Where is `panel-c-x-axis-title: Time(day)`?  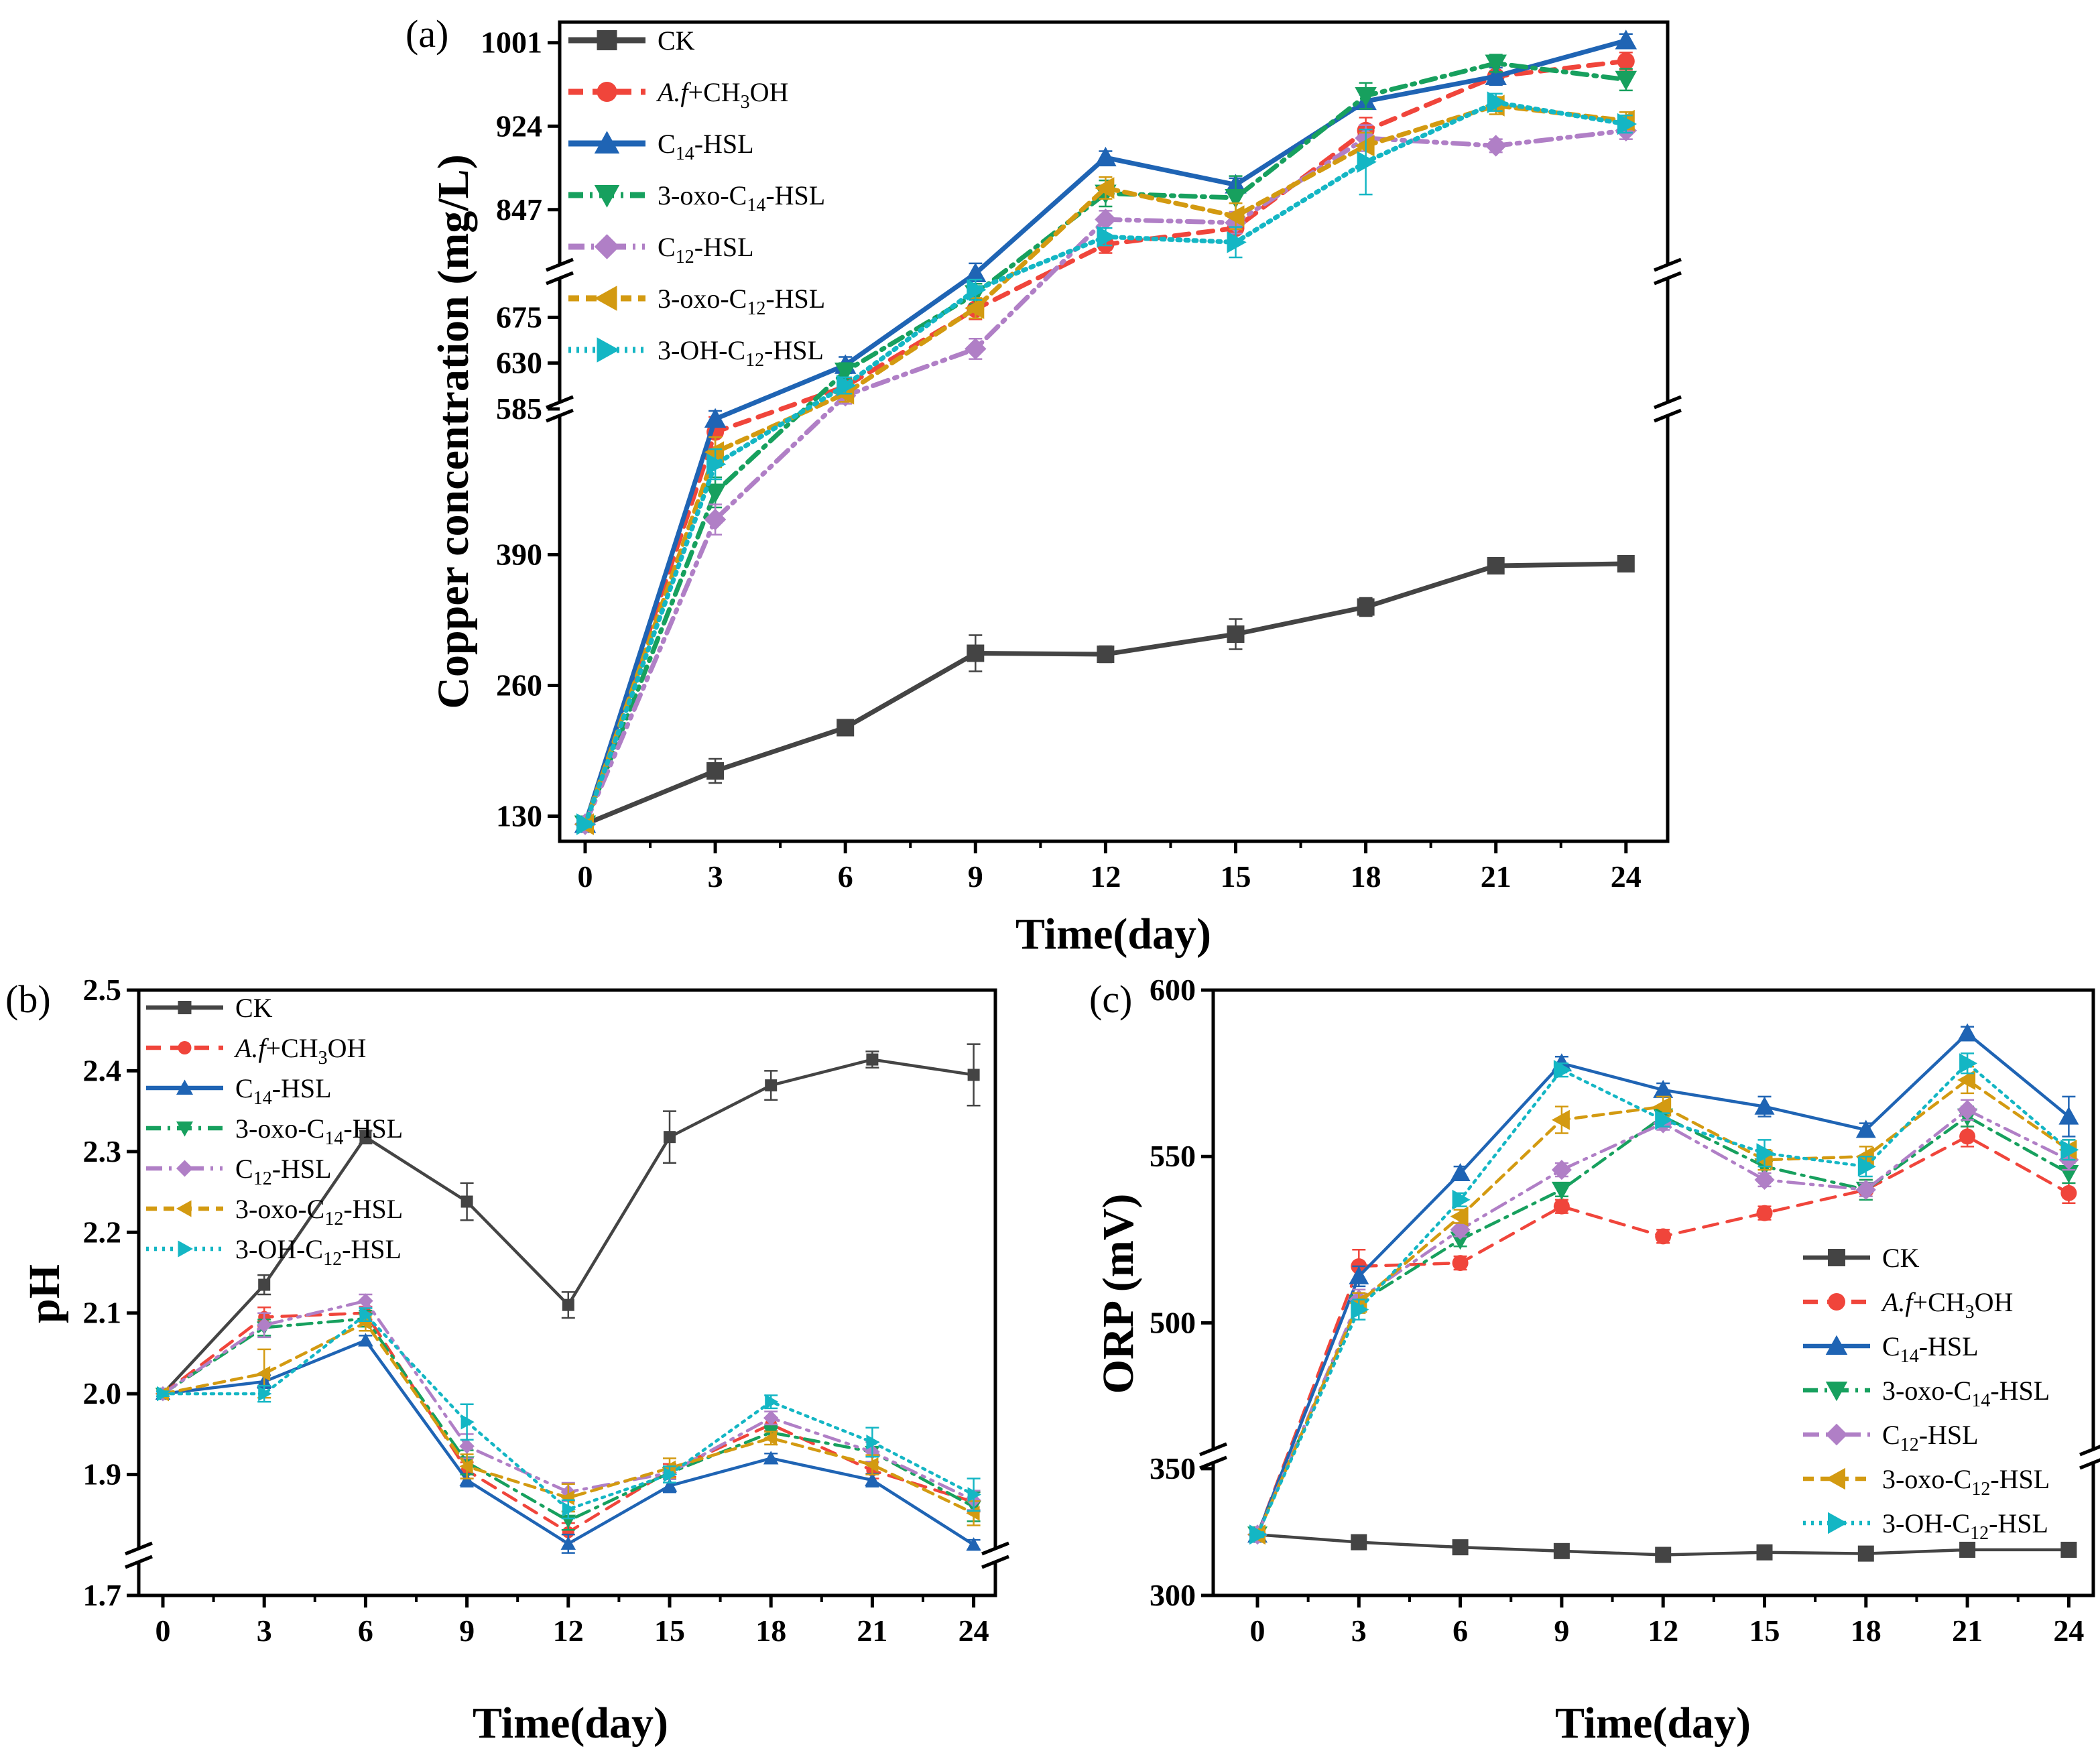
panel-c-x-axis-title: Time(day) is located at coordinates (1653, 1724).